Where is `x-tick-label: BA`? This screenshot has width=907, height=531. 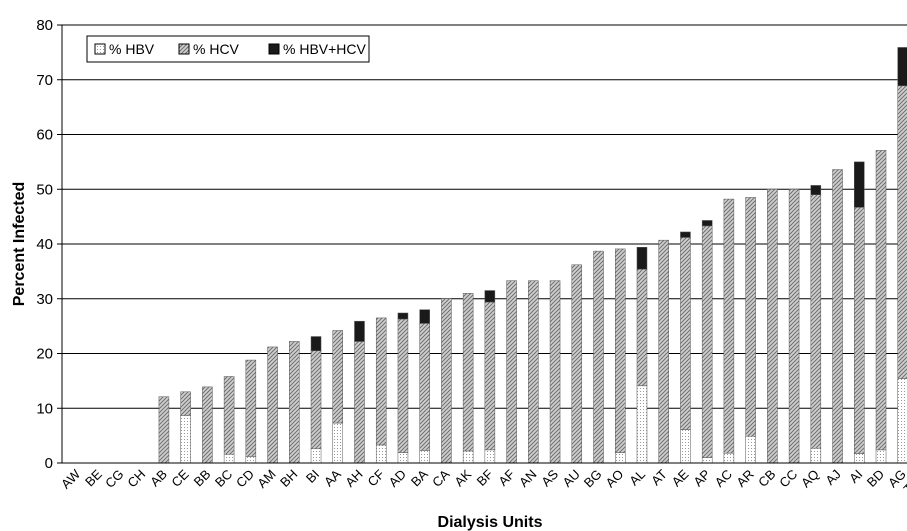 x-tick-label: BA is located at coordinates (419, 477).